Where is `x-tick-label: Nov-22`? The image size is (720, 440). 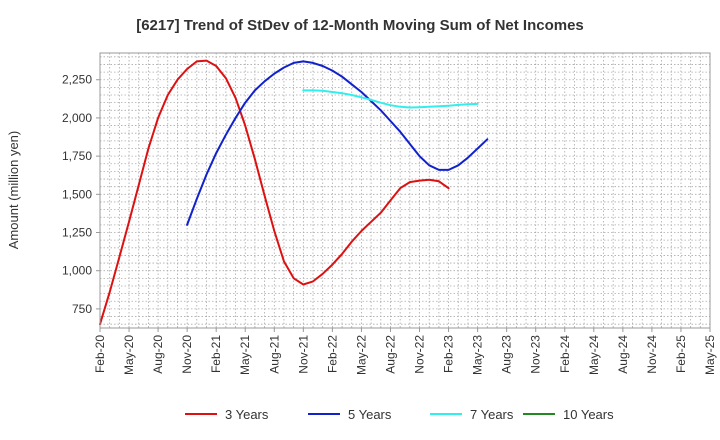
x-tick-label: Nov-22 is located at coordinates (420, 354).